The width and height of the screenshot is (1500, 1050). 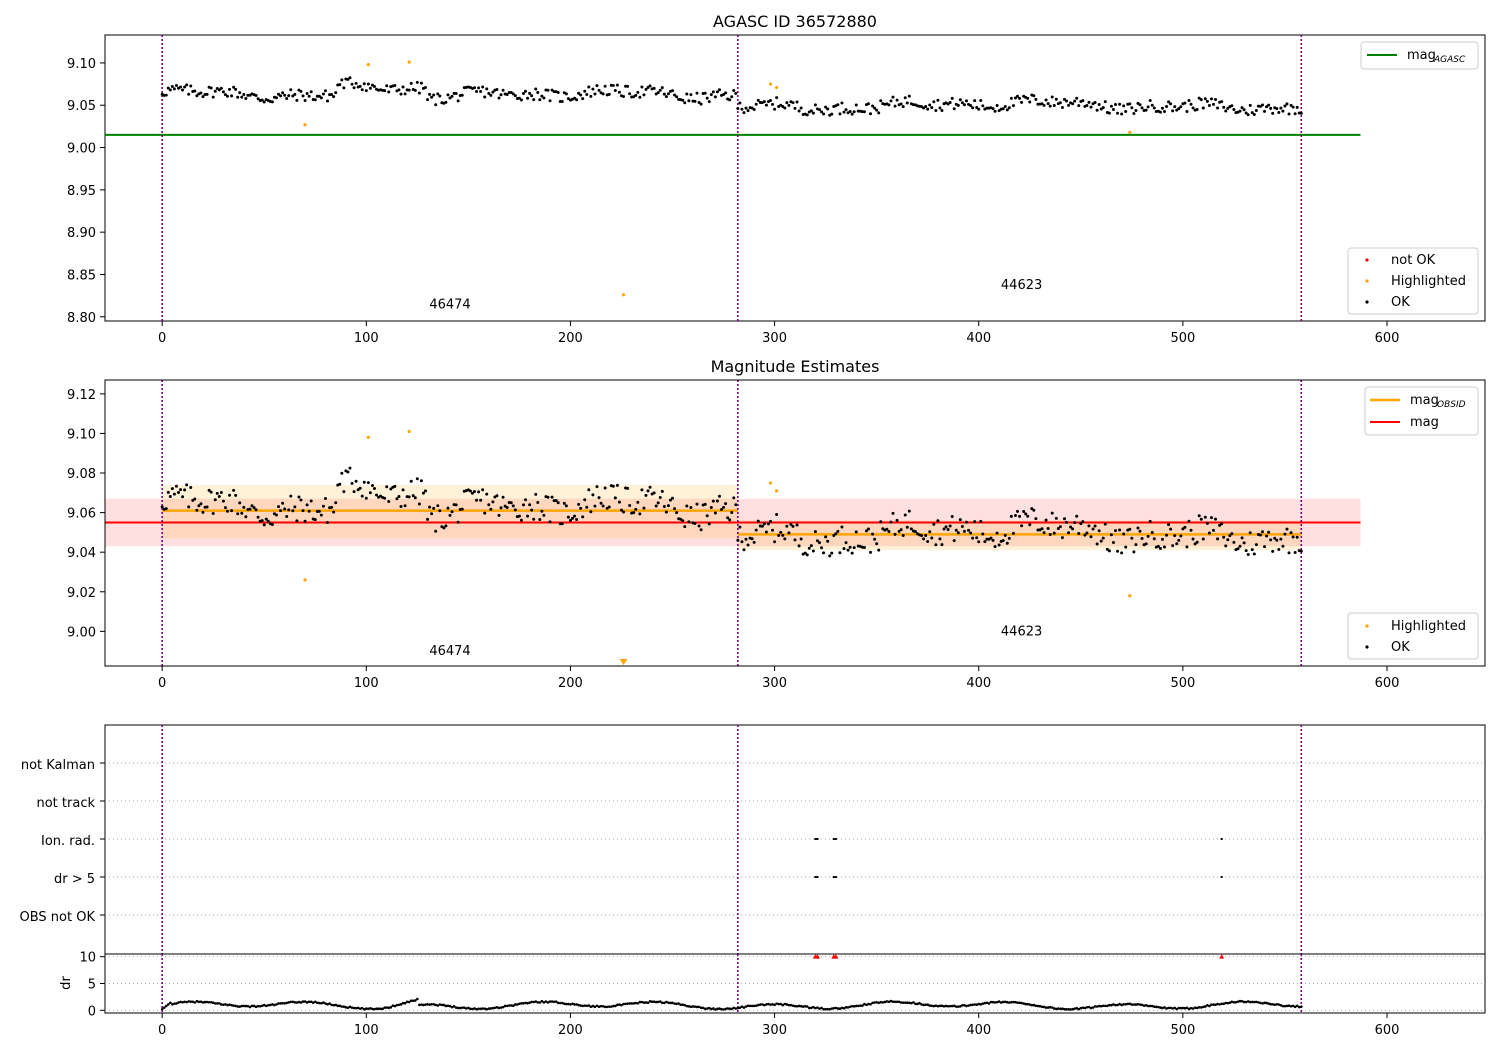 What do you see at coordinates (774, 1030) in the screenshot?
I see `x-tick-label: 300` at bounding box center [774, 1030].